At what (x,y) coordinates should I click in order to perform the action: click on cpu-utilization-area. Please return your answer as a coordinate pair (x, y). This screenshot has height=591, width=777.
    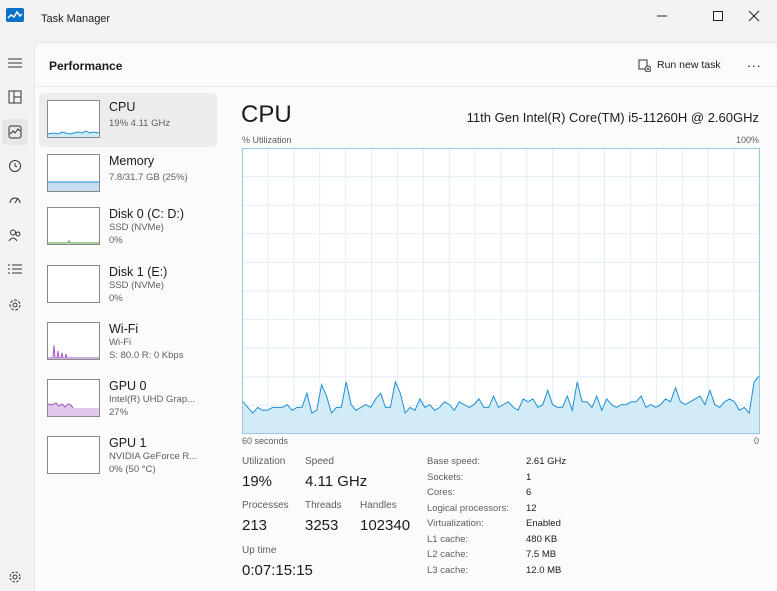
    Looking at the image, I should click on (501, 404).